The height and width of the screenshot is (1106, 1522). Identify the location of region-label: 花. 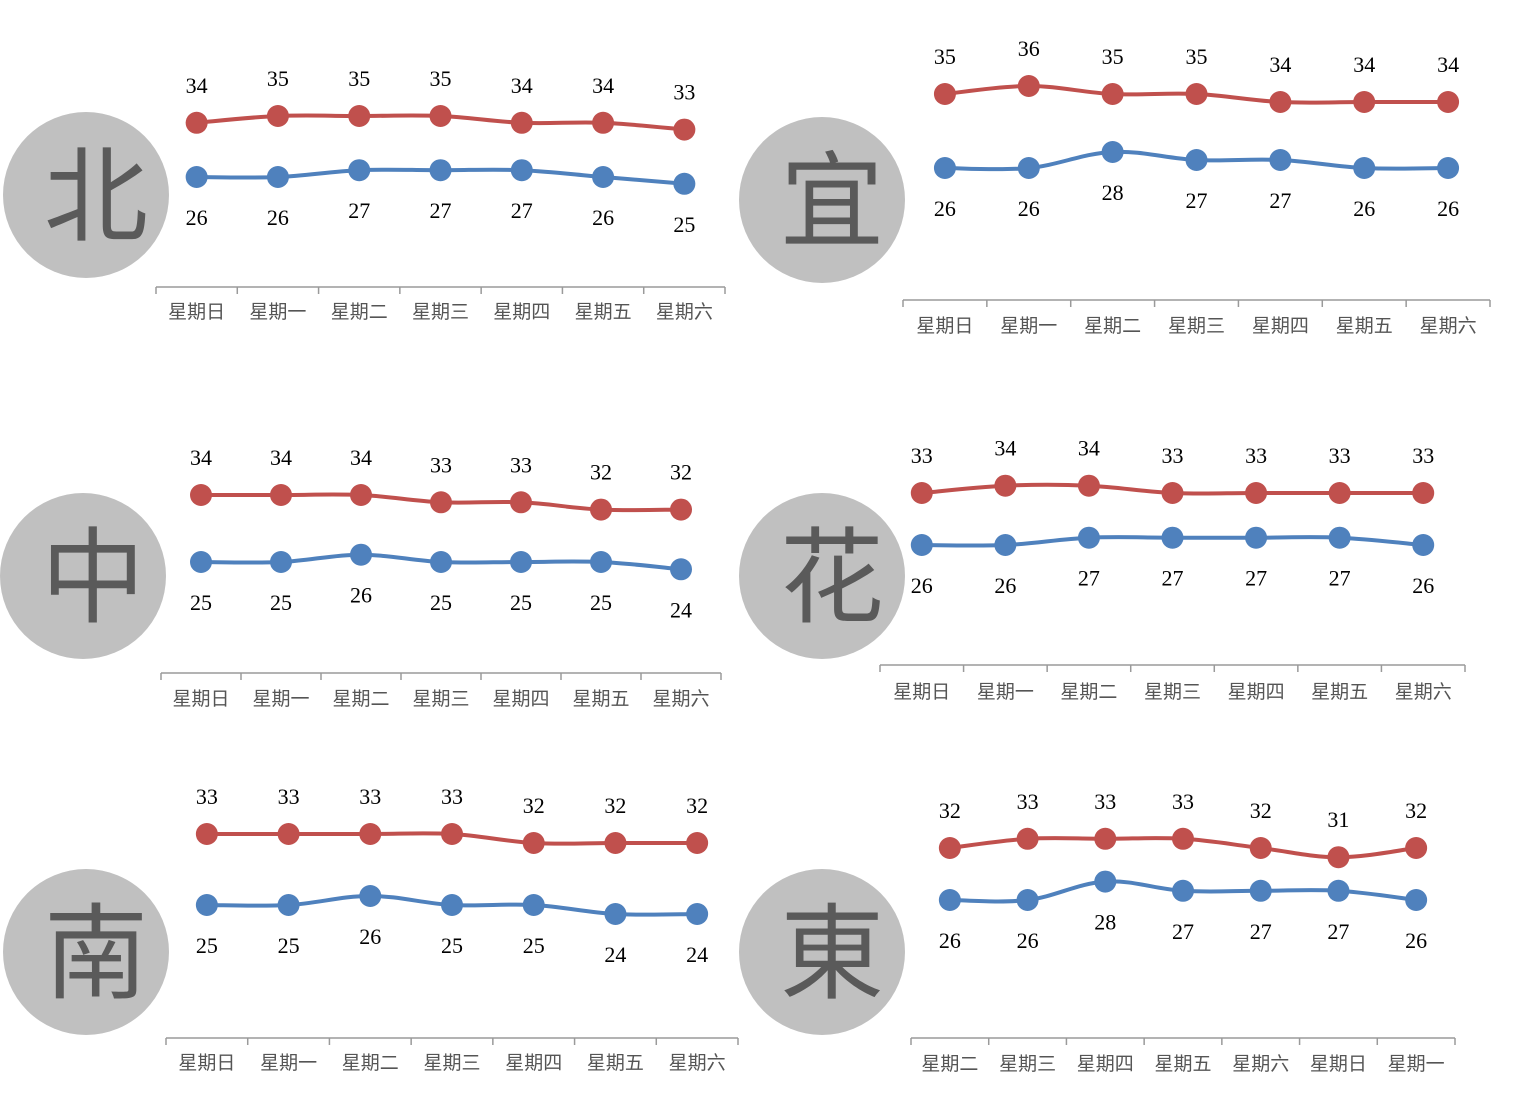
(832, 578).